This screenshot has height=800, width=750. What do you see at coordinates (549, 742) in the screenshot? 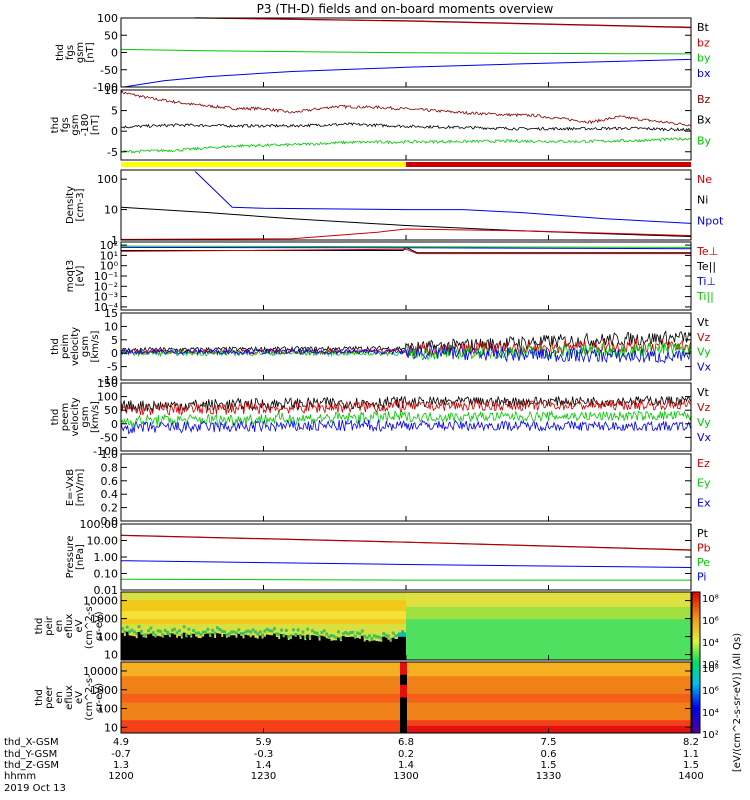
I see `x-axis-value: 7.5` at bounding box center [549, 742].